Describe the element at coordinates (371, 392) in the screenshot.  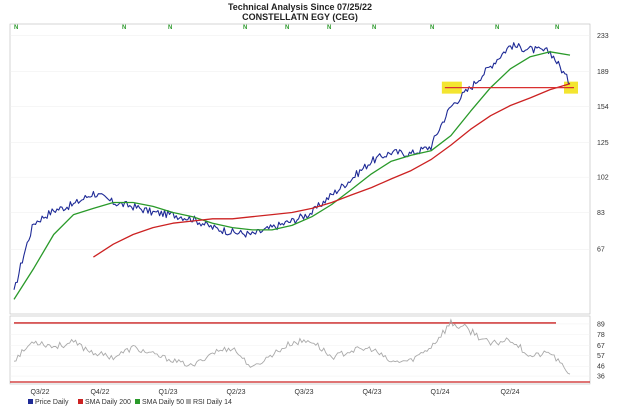
I see `x-tick: Q4/23` at that location.